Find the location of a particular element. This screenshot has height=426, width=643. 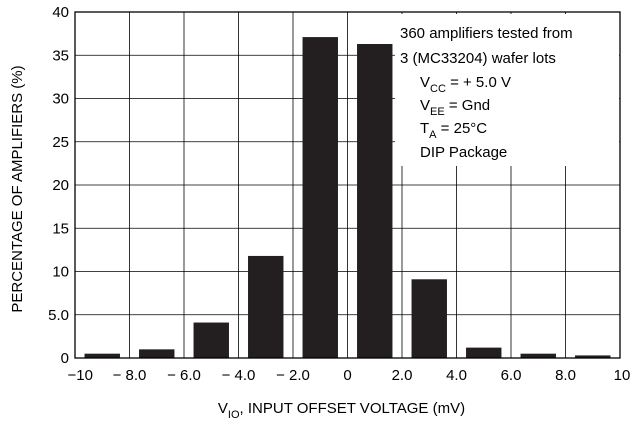

y-tick-labels: 0 5.0 10 15 20 25 30 35 40 is located at coordinates (58, 185).